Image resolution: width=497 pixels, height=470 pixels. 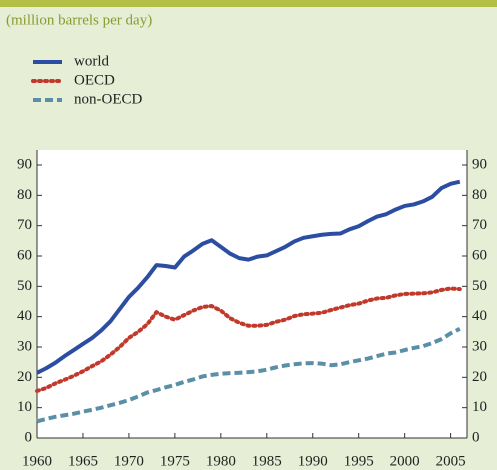 I want to click on x-tick-label: 1965, so click(x=83, y=461).